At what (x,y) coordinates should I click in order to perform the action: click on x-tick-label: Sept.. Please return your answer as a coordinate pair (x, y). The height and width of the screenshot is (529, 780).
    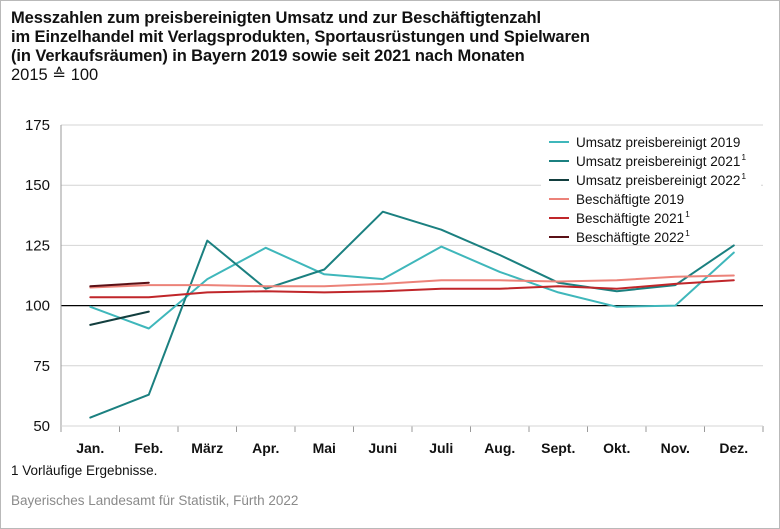
    Looking at the image, I should click on (558, 448).